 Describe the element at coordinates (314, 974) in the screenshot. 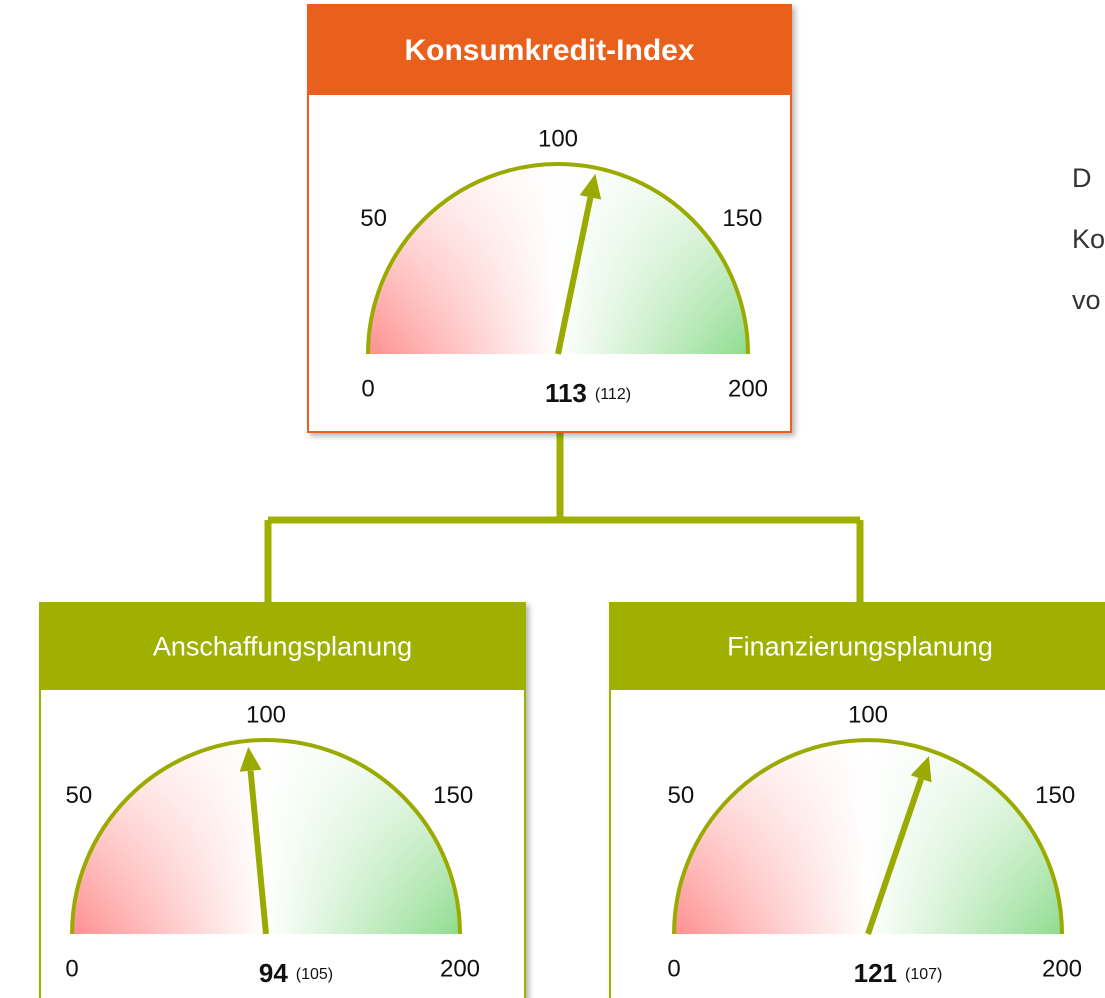

I see `previous-value: (105)` at that location.